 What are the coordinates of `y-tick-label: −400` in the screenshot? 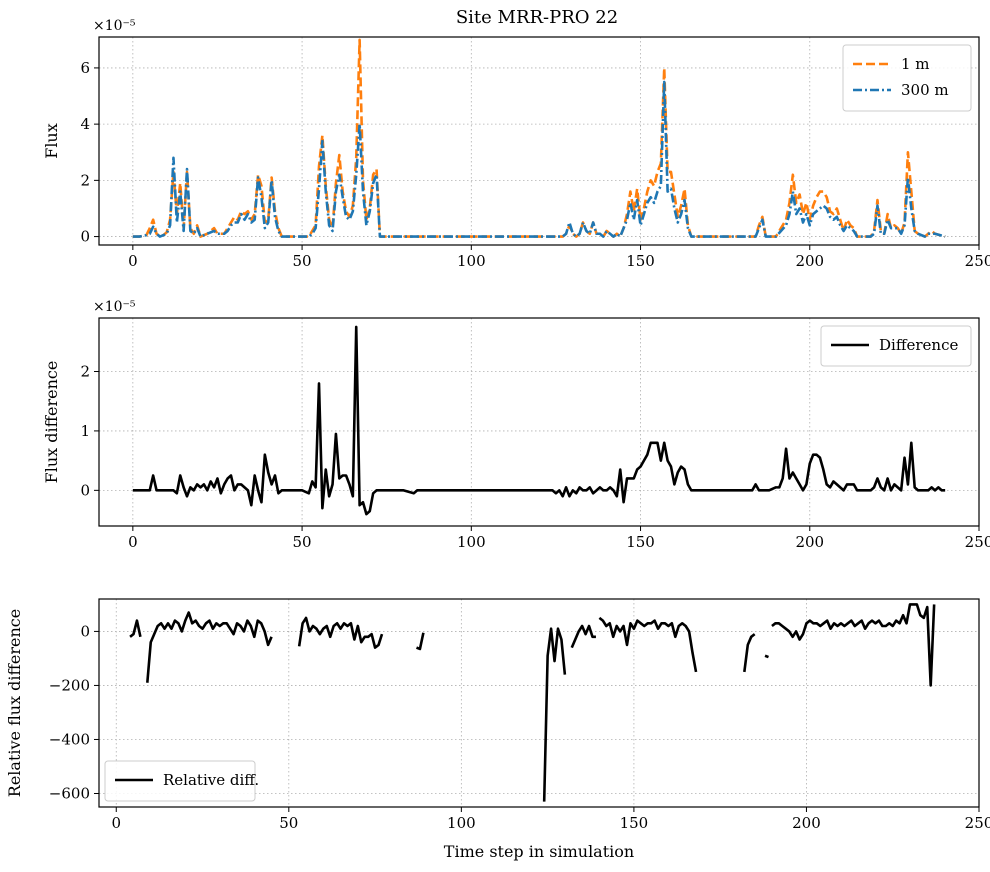 It's located at (69, 739).